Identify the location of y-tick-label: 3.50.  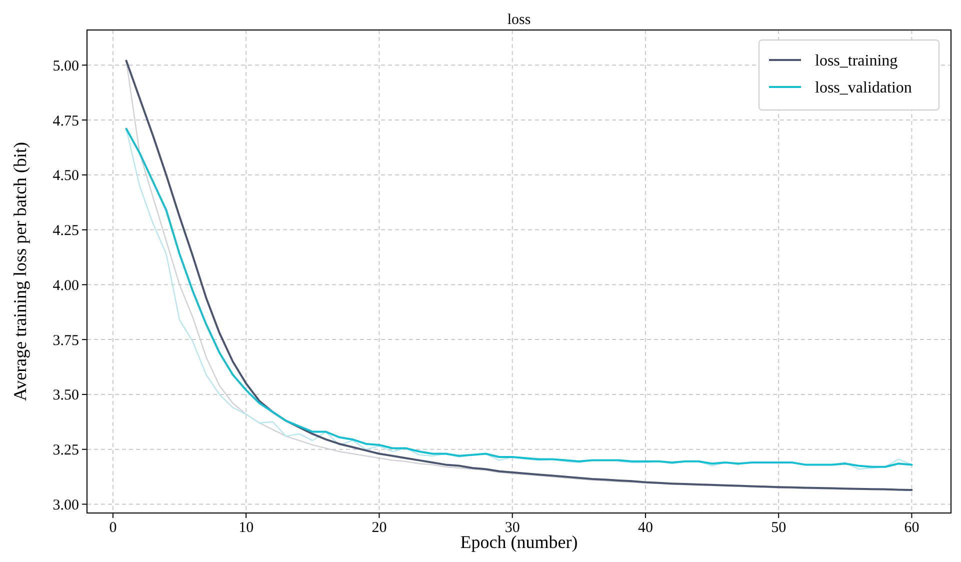
(65, 396).